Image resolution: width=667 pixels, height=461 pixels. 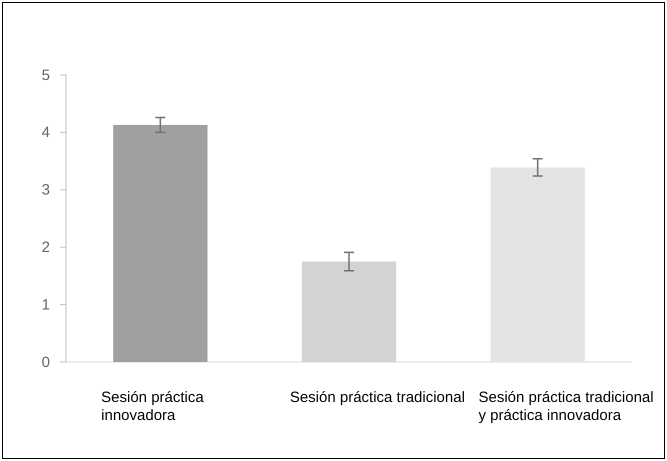 What do you see at coordinates (46, 190) in the screenshot?
I see `y-tick-label: 3` at bounding box center [46, 190].